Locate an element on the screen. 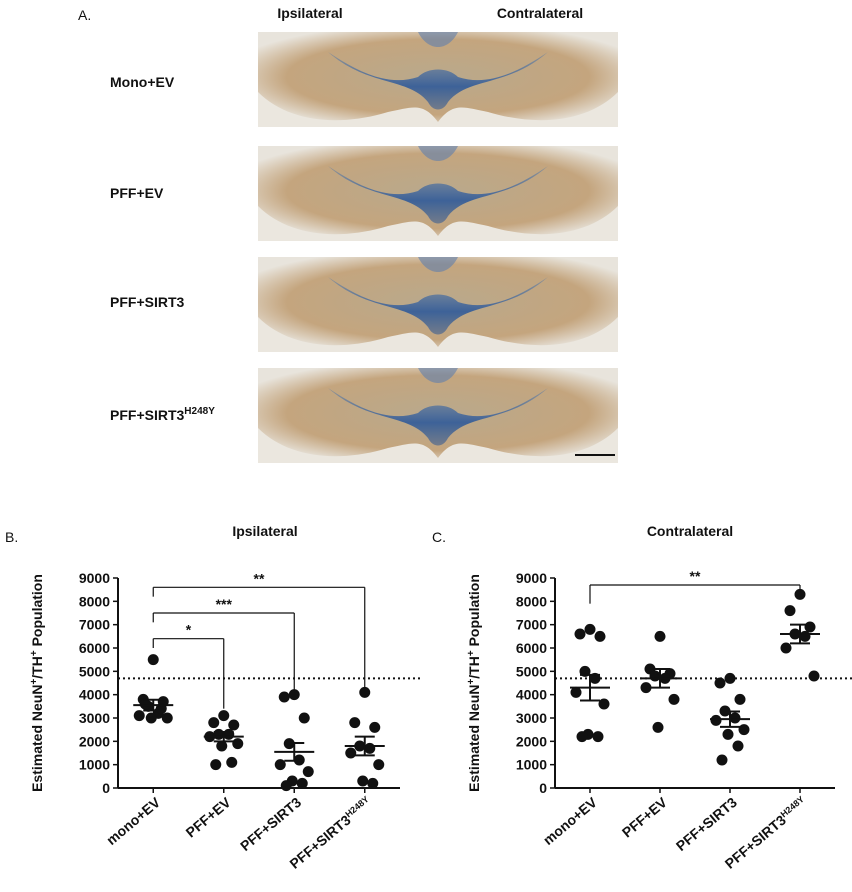 The height and width of the screenshot is (892, 852). column-label: Contralateral is located at coordinates (540, 13).